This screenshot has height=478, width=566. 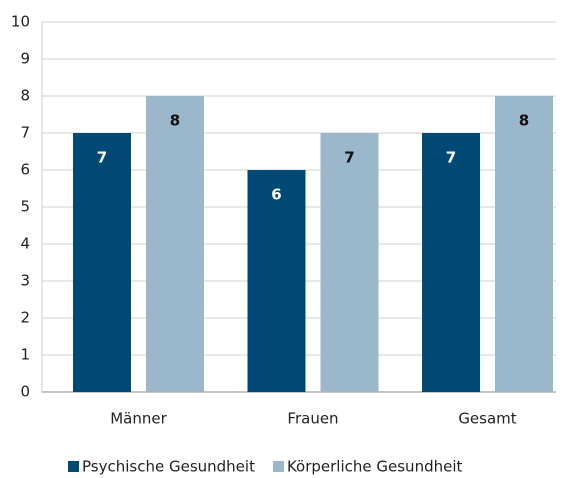 I want to click on legend-label: Psychische Gesundheit, so click(x=168, y=467).